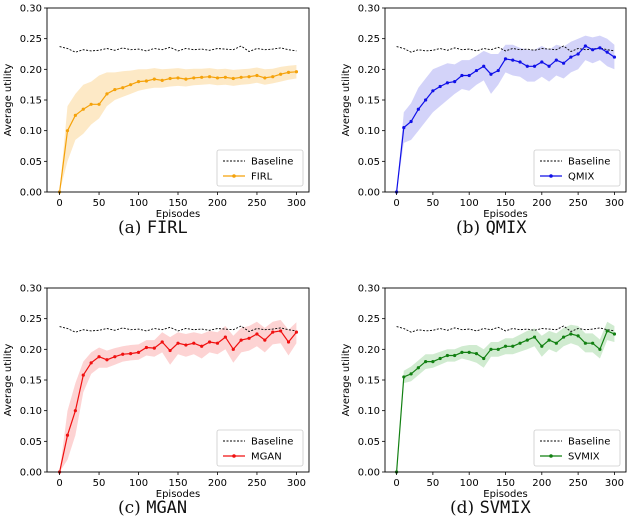 The image size is (631, 525). I want to click on legend: Baseline MGAN, so click(260, 448).